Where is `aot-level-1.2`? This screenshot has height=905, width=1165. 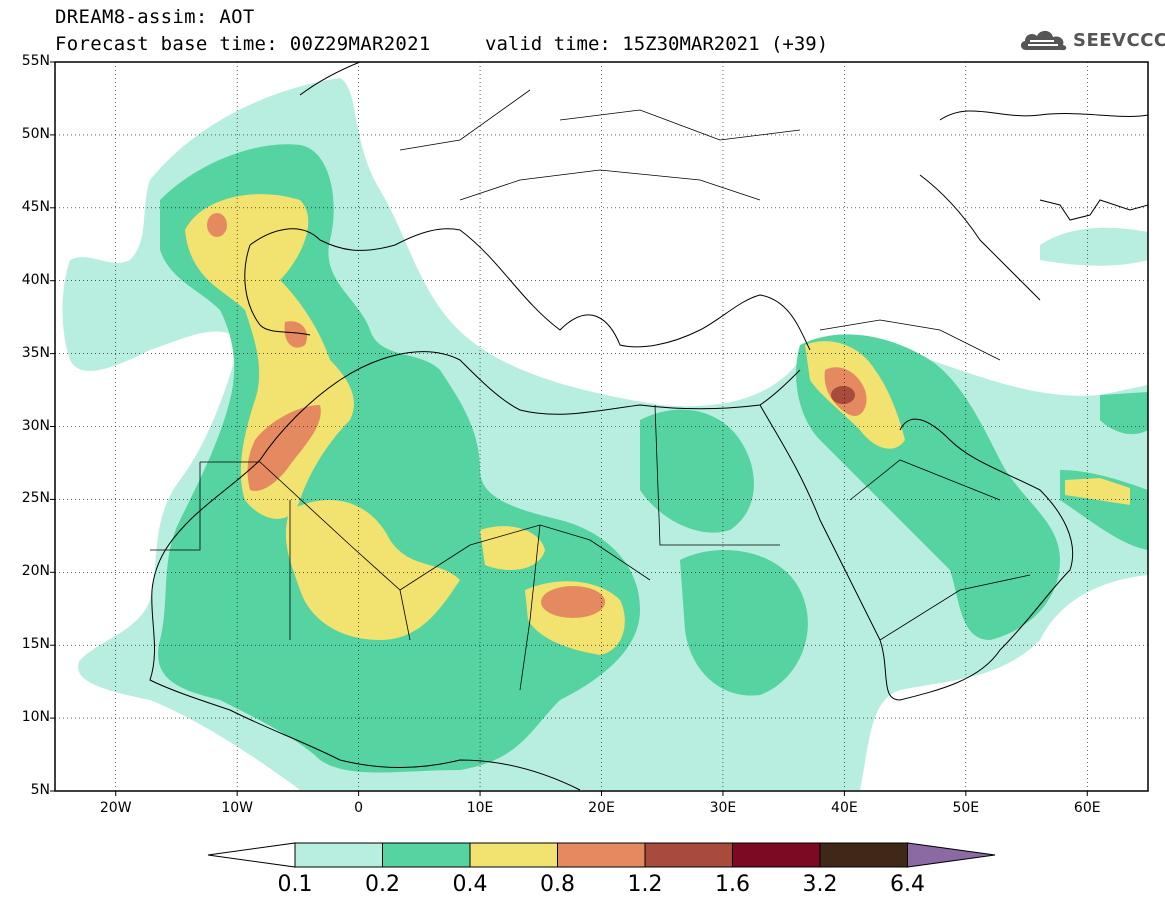
aot-level-1.2 is located at coordinates (843, 395).